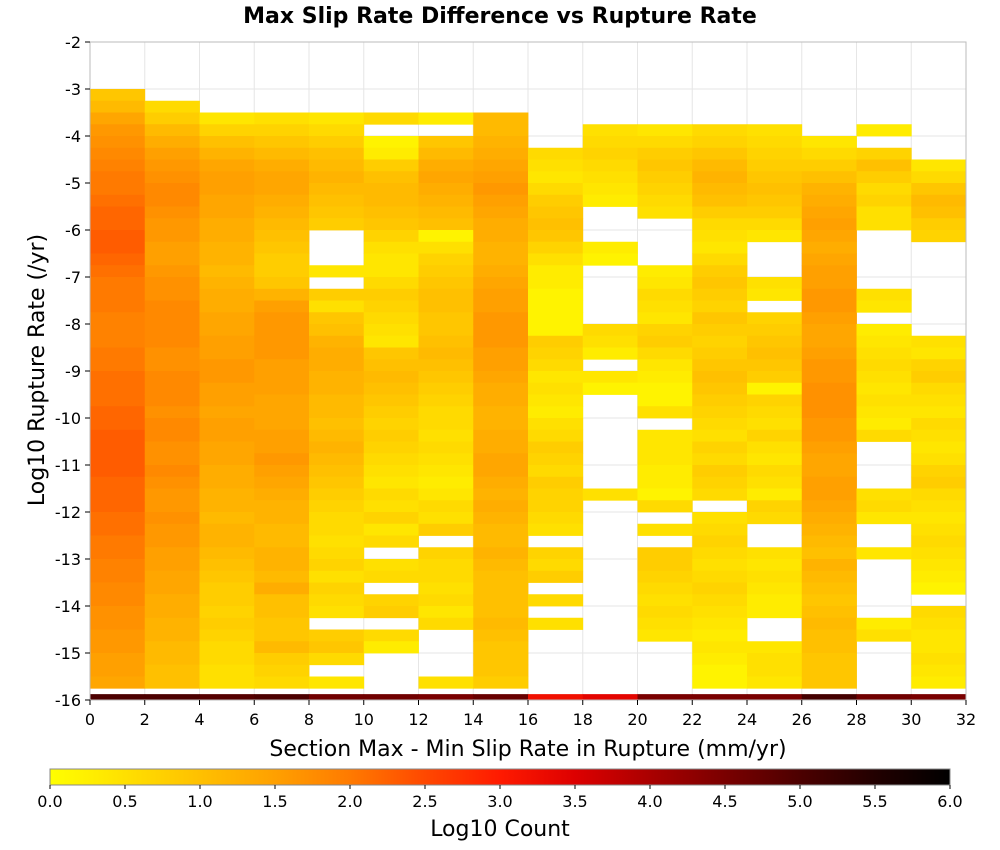 Image resolution: width=1000 pixels, height=850 pixels. I want to click on x-tick-label: 14, so click(473, 719).